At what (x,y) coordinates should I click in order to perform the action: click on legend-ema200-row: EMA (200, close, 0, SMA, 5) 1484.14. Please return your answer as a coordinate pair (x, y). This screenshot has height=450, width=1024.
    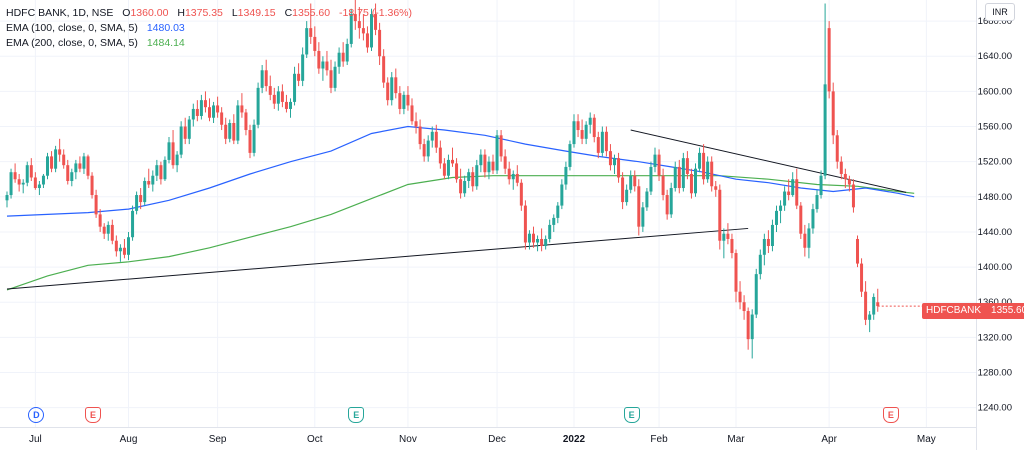
    Looking at the image, I should click on (209, 43).